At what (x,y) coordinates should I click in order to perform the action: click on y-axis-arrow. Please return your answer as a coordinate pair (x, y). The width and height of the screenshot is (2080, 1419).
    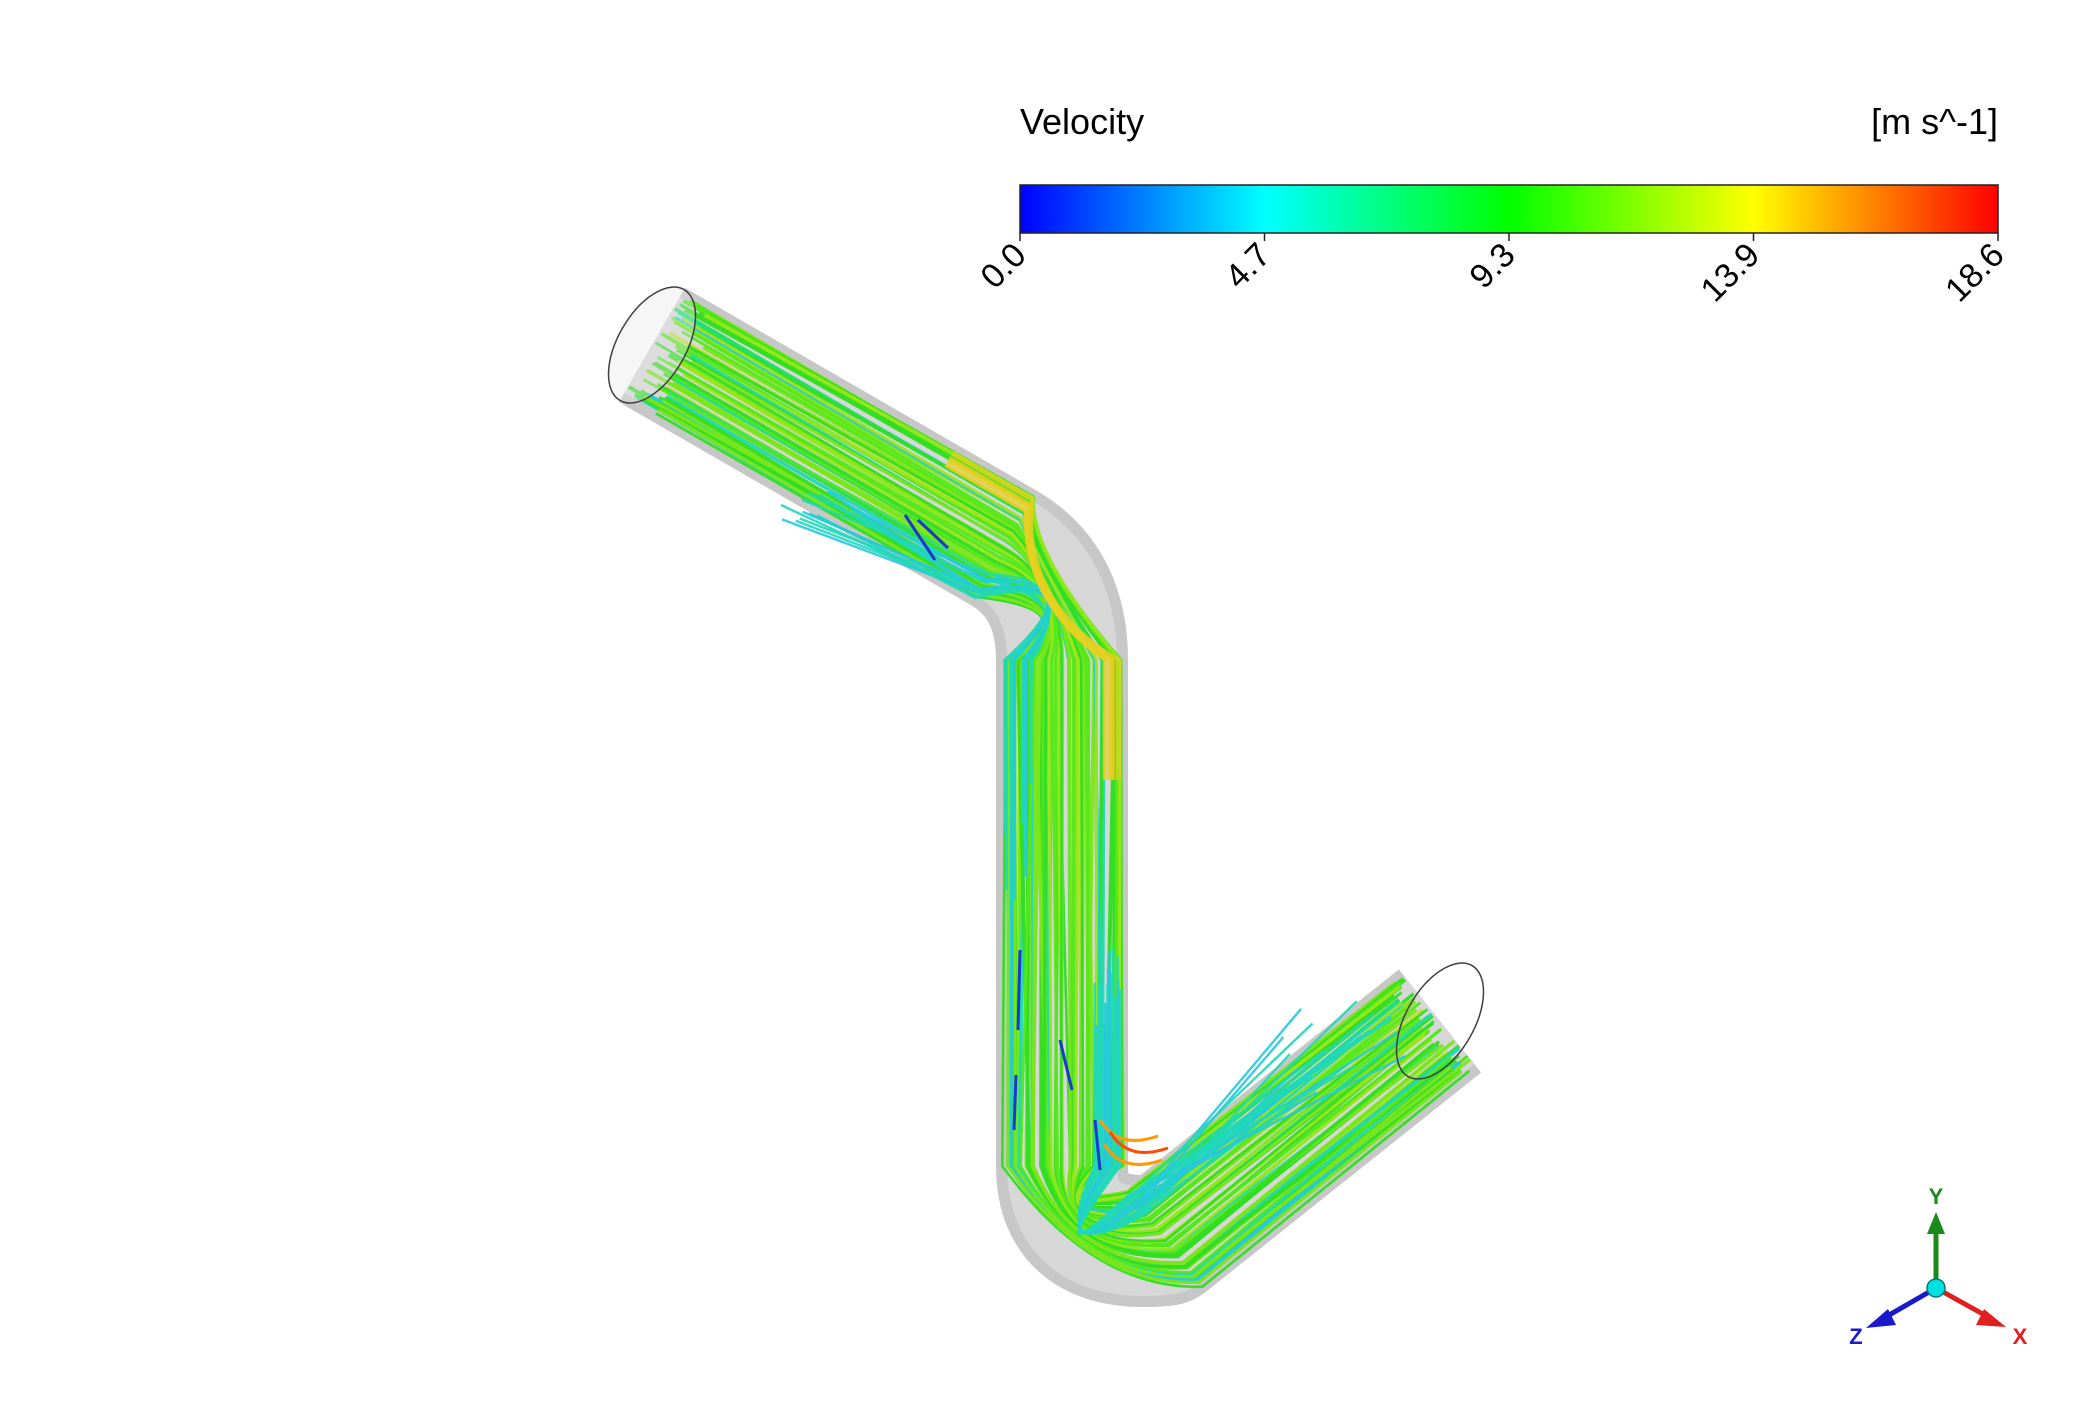
    Looking at the image, I should click on (1936, 1223).